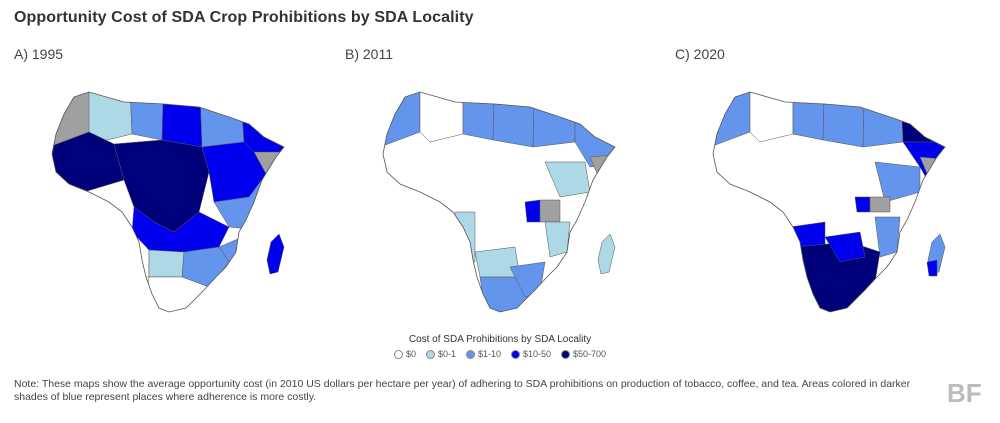  Describe the element at coordinates (590, 354) in the screenshot. I see `legend-label: $50-700` at that location.